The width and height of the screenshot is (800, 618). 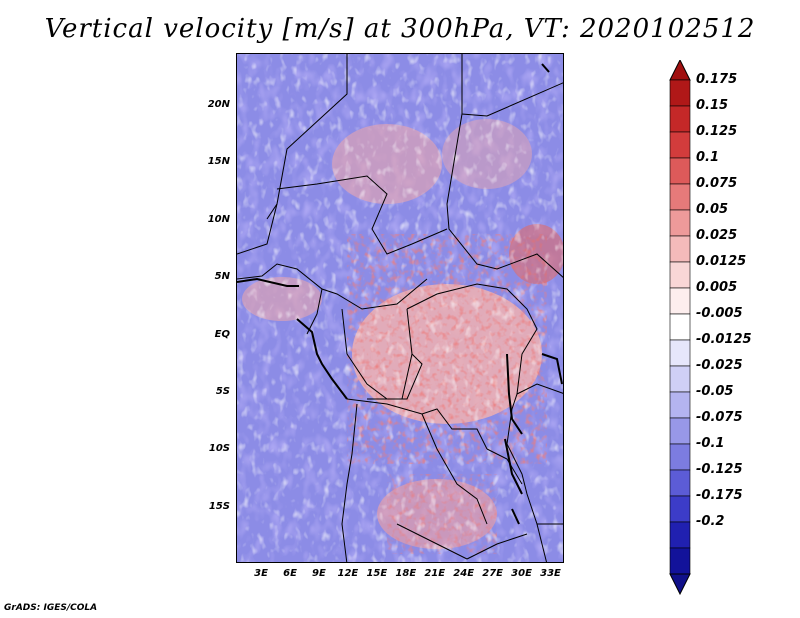 I want to click on colorbar, so click(x=680, y=328).